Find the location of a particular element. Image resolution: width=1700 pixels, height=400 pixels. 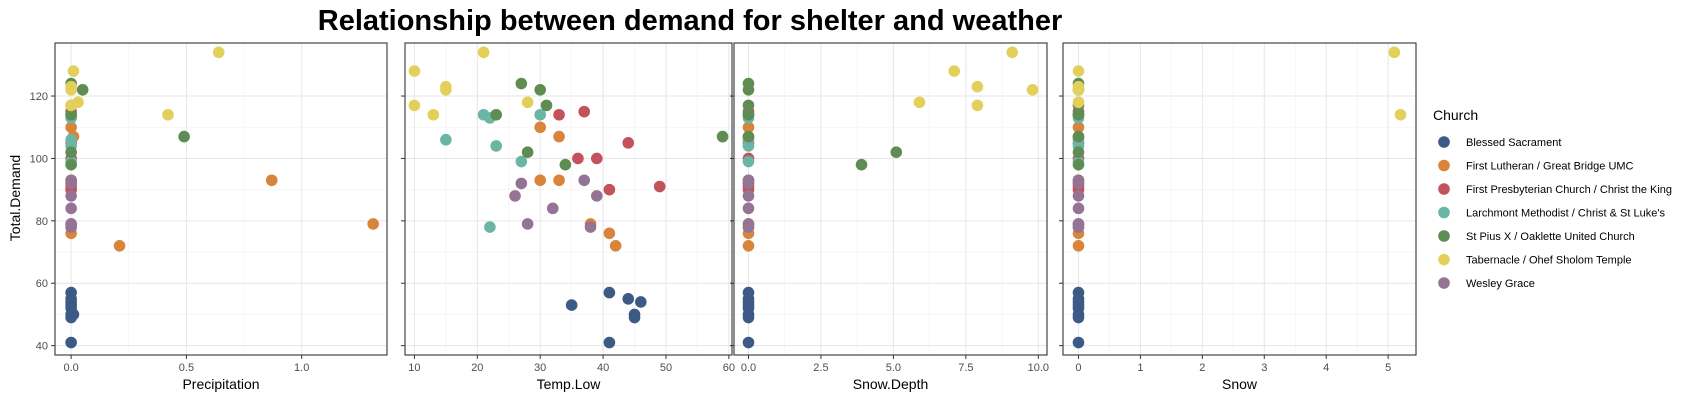

x-tick-label: 10.0 is located at coordinates (1038, 368).